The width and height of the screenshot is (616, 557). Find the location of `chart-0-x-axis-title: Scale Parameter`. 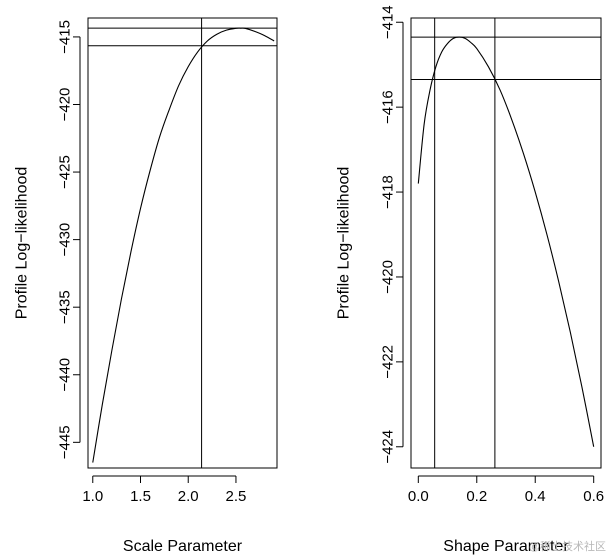

chart-0-x-axis-title: Scale Parameter is located at coordinates (183, 546).